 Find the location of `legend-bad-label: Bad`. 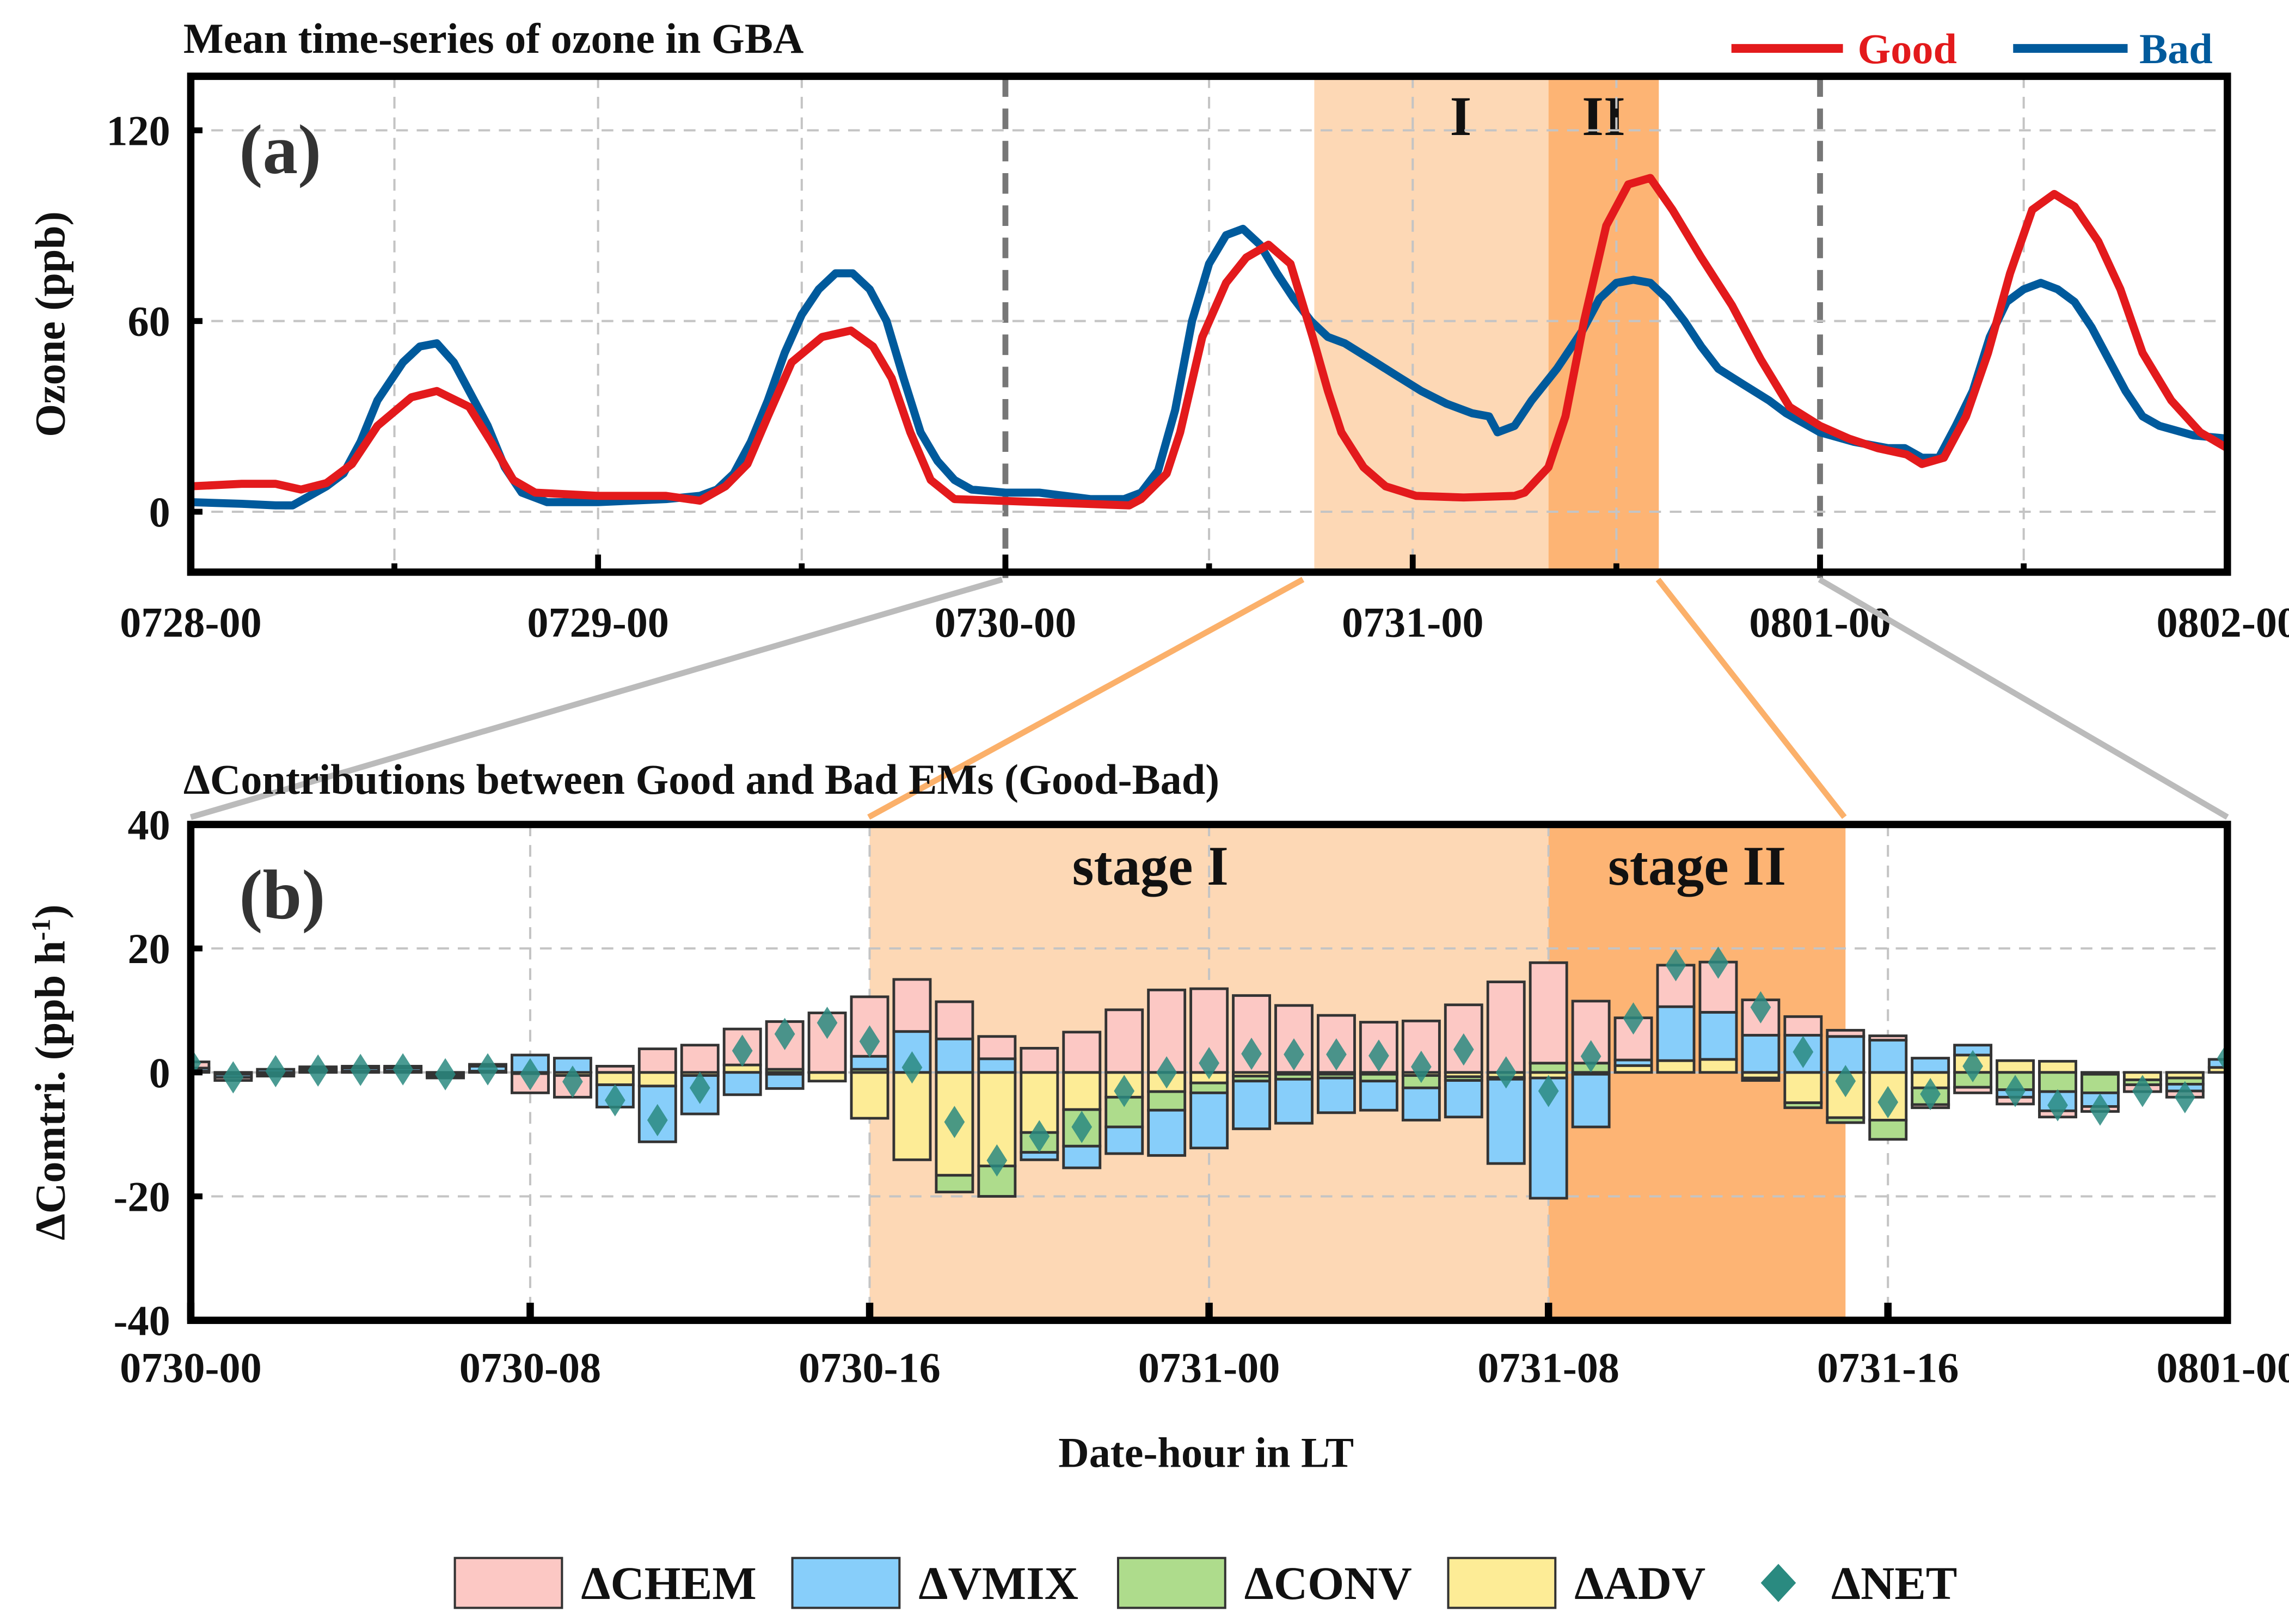

legend-bad-label: Bad is located at coordinates (2176, 48).